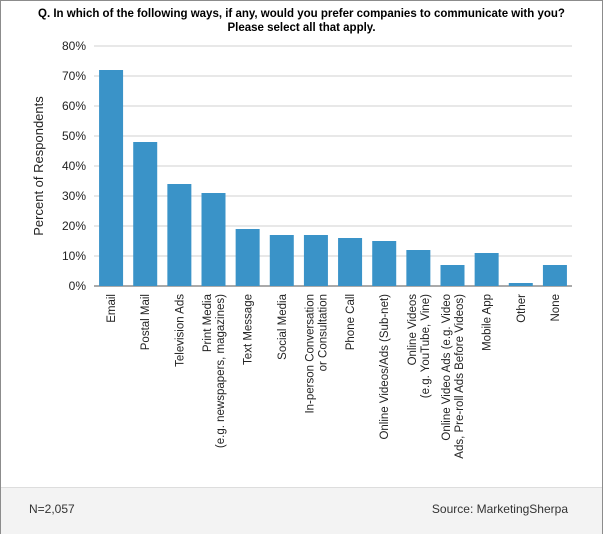 This screenshot has height=534, width=603. I want to click on footer: N=2,057 Source: MarketingSherpa, so click(301, 510).